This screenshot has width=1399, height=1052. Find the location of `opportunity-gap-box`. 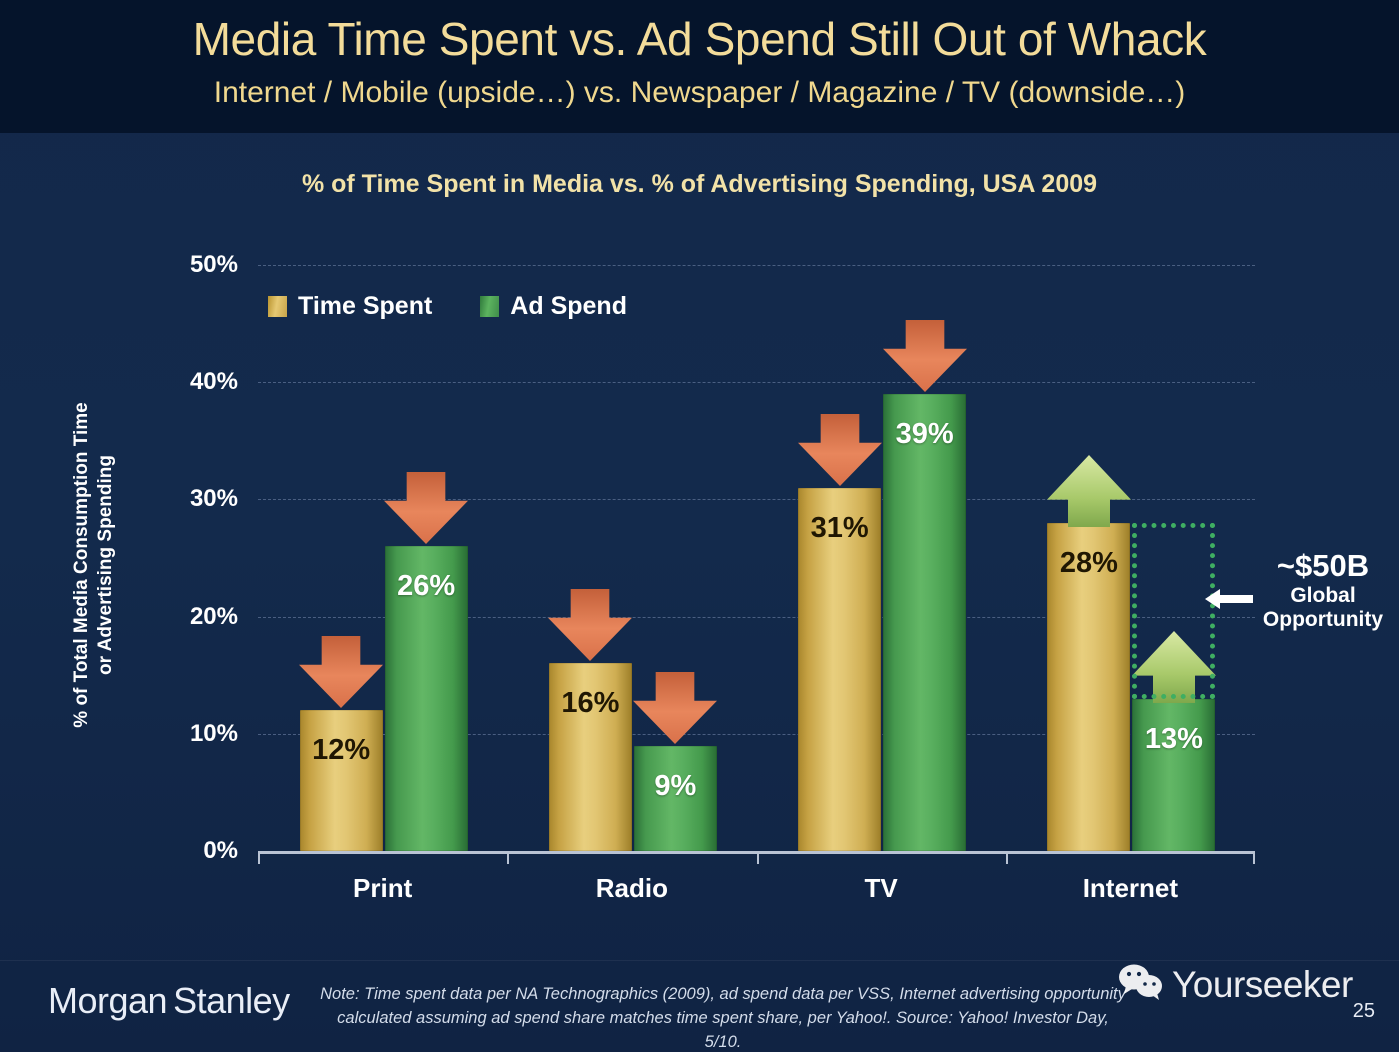

opportunity-gap-box is located at coordinates (1174, 610).